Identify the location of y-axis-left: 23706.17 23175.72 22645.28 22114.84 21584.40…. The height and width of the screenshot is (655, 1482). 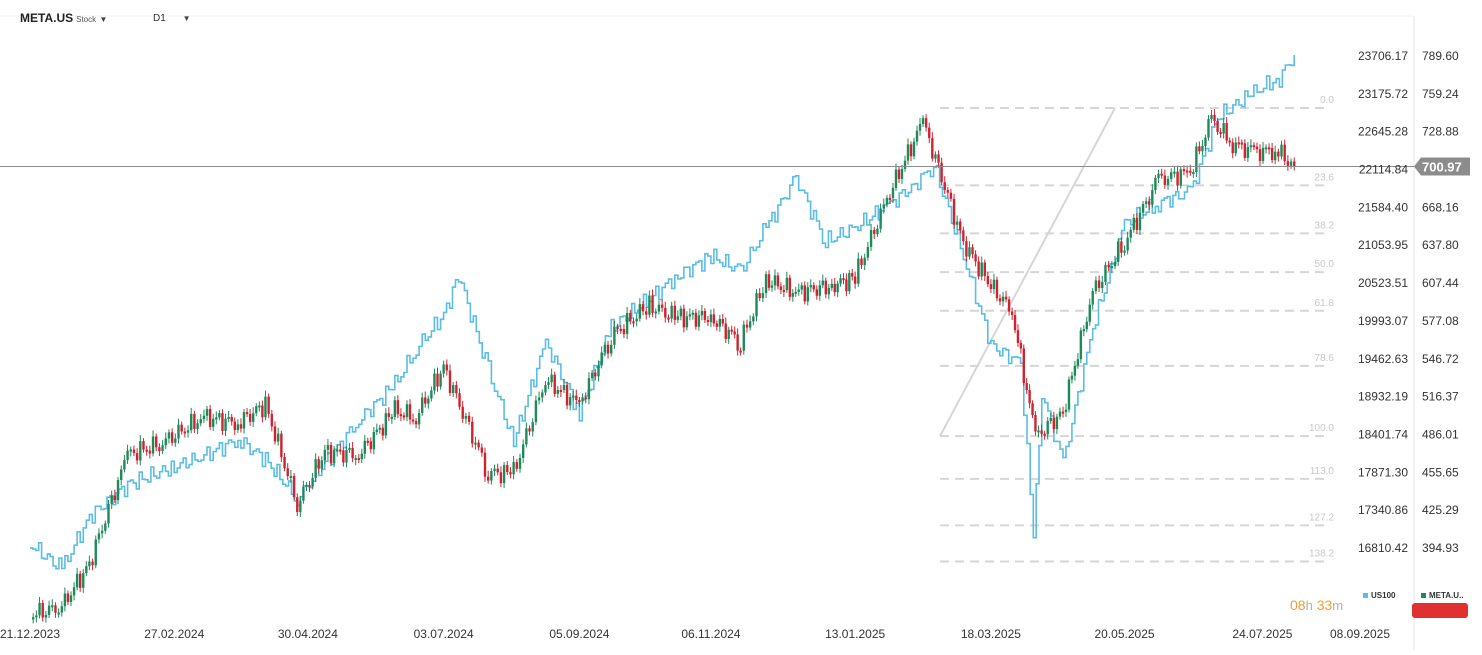
(1383, 302).